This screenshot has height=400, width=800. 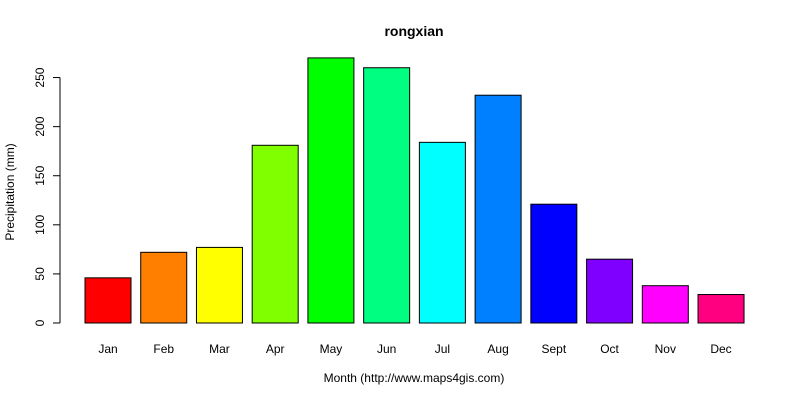 What do you see at coordinates (498, 209) in the screenshot?
I see `bar-aug` at bounding box center [498, 209].